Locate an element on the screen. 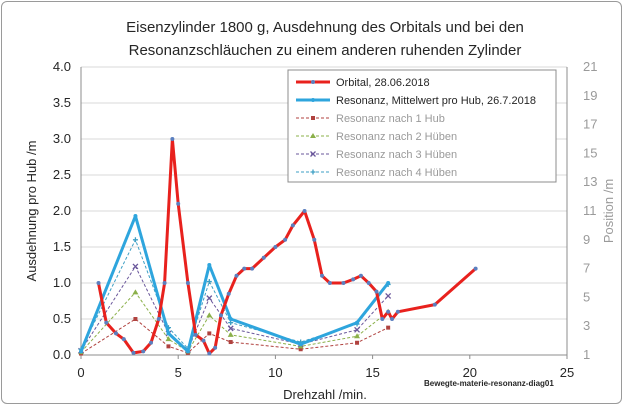 This screenshot has height=407, width=625. y2-tick-label: 19 is located at coordinates (590, 95).